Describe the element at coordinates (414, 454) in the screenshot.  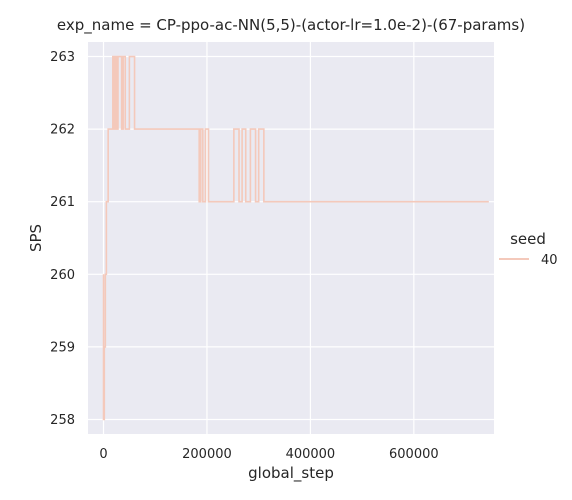
I see `x-tick-label: 600000` at that location.